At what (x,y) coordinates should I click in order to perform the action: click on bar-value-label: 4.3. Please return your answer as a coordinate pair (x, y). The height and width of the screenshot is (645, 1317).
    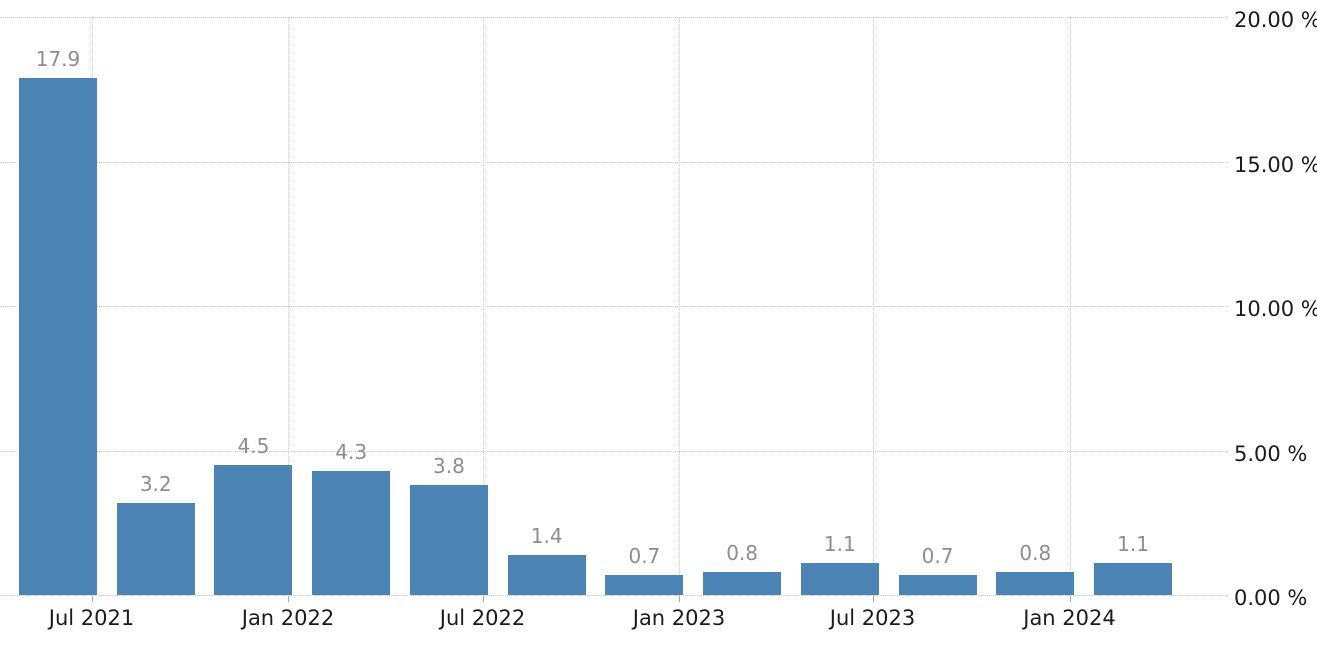
    Looking at the image, I should click on (351, 451).